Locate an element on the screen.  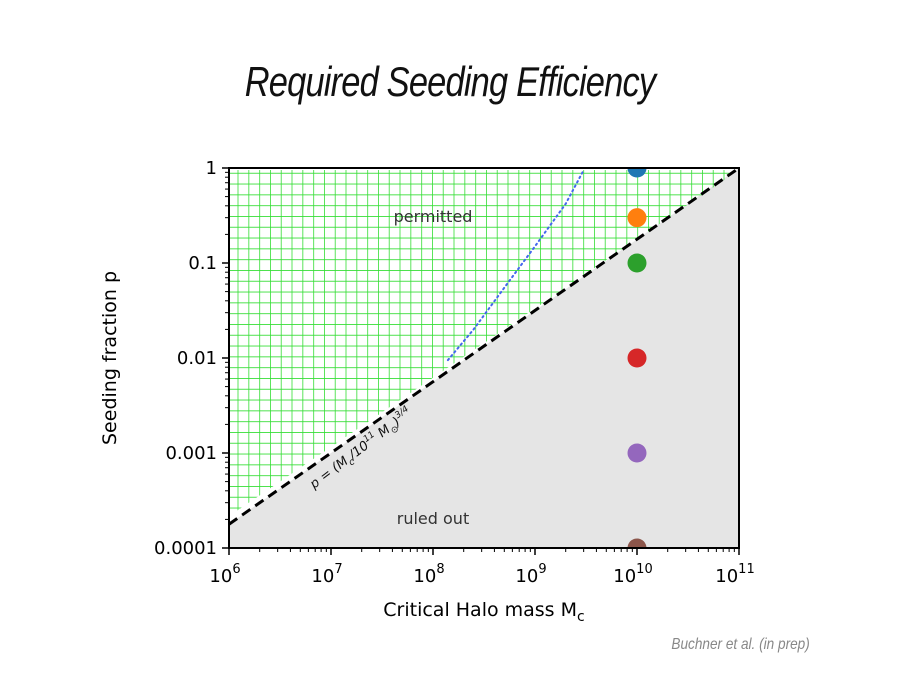
x-axis-title: Critical Halo mass Mc is located at coordinates (483, 612).